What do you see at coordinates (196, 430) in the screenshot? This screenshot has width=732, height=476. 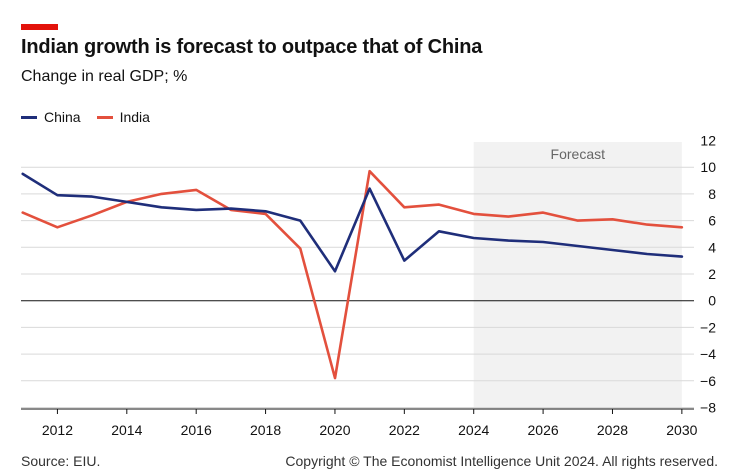 I see `x-tick-label: 2016` at bounding box center [196, 430].